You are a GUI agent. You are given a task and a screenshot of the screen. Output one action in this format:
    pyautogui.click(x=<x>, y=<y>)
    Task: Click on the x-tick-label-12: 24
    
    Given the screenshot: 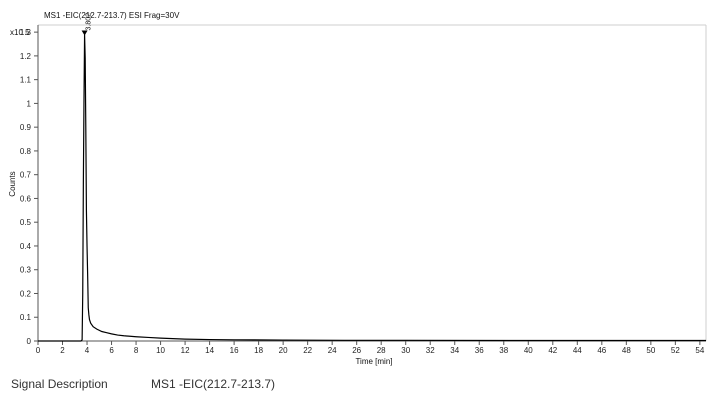 What is the action you would take?
    pyautogui.click(x=332, y=350)
    